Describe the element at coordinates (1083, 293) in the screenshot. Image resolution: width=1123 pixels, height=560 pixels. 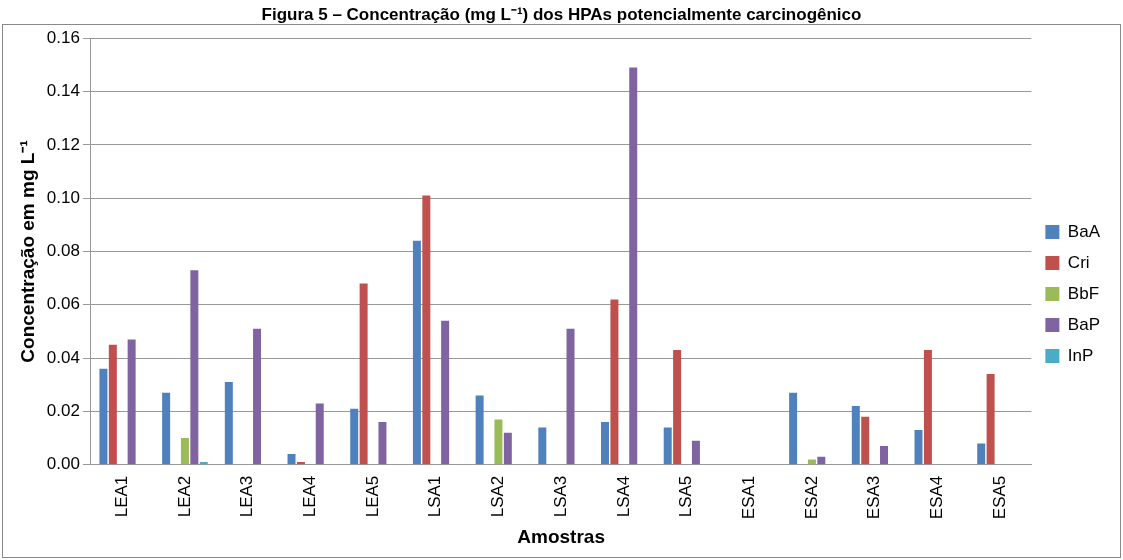
I see `legend-label: BbF` at that location.